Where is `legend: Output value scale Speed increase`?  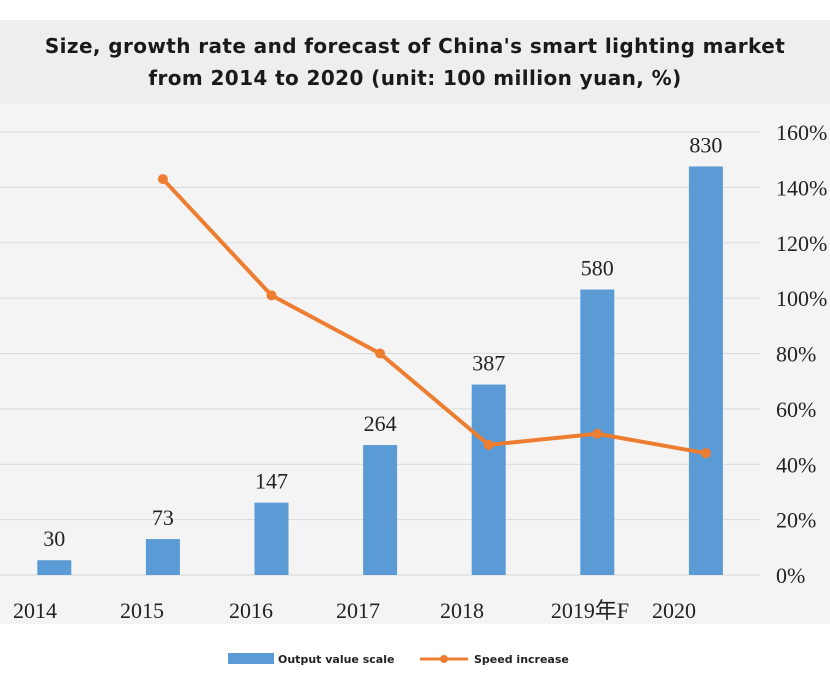
legend: Output value scale Speed increase is located at coordinates (398, 659).